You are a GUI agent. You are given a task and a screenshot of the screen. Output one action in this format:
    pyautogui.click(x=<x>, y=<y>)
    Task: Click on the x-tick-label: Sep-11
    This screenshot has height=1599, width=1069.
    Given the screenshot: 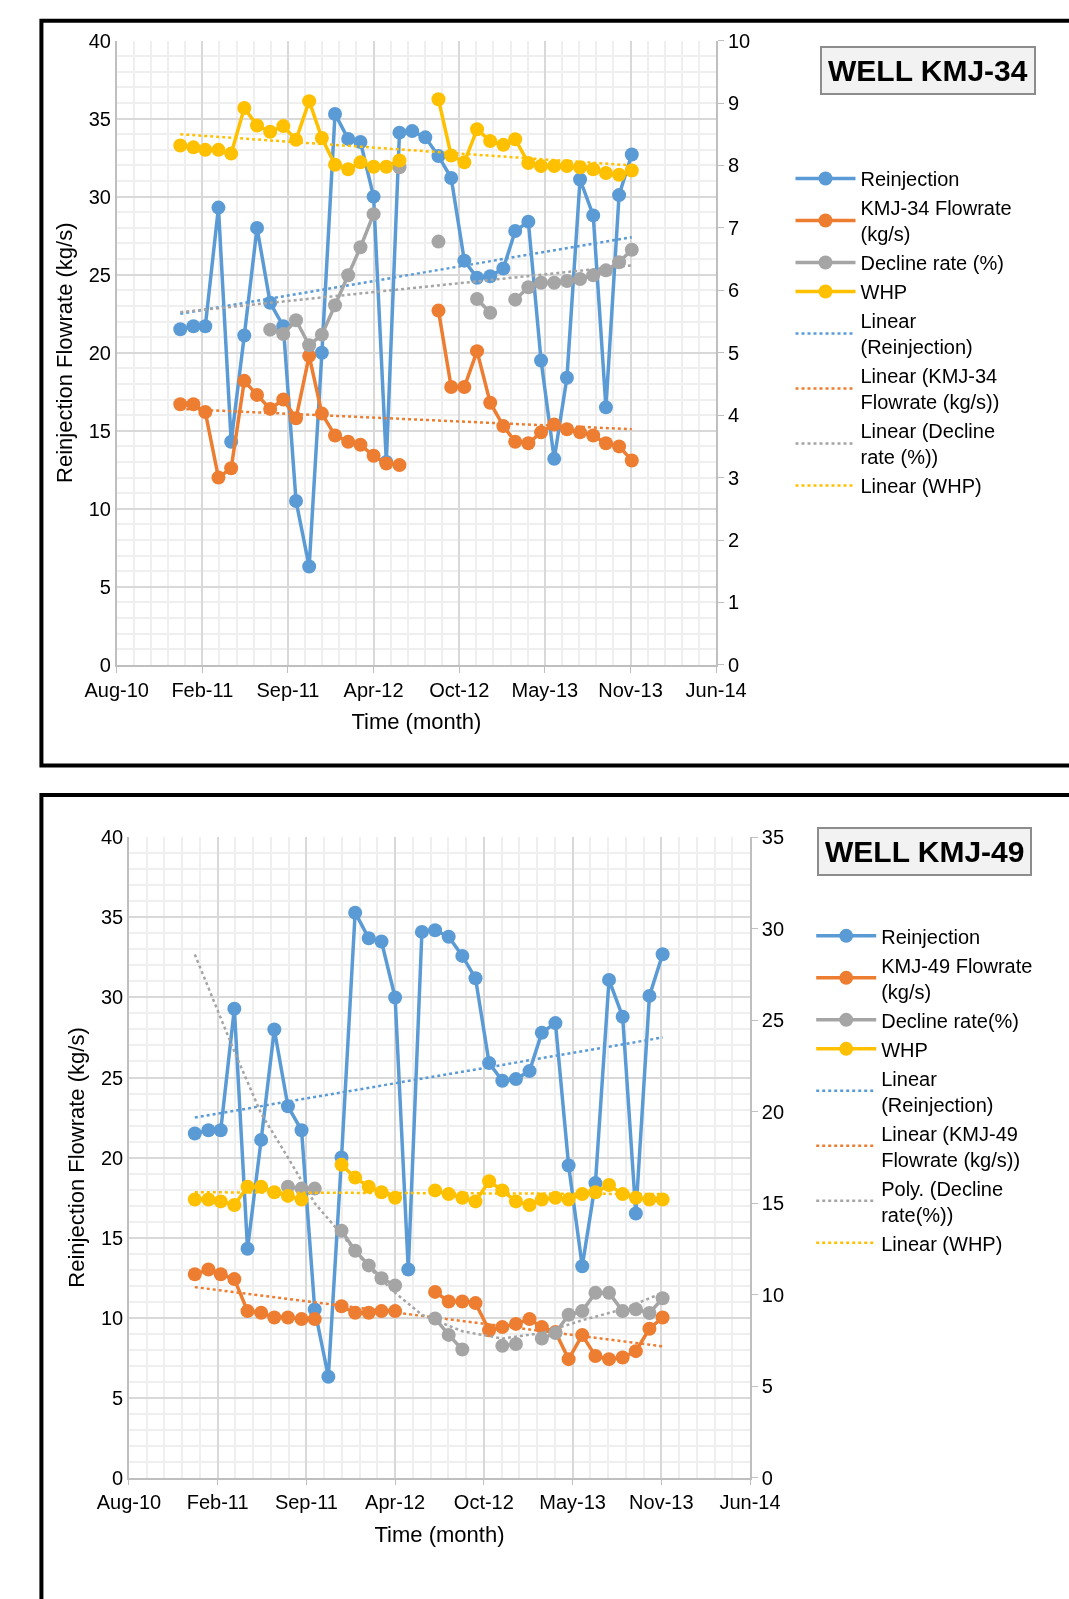 What is the action you would take?
    pyautogui.click(x=288, y=689)
    